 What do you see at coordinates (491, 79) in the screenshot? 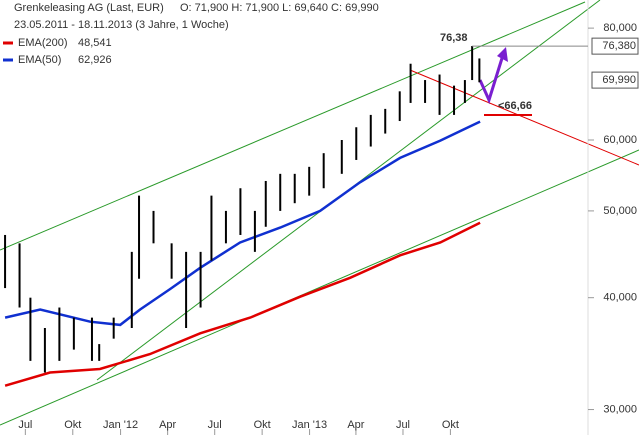
I see `arrow` at bounding box center [491, 79].